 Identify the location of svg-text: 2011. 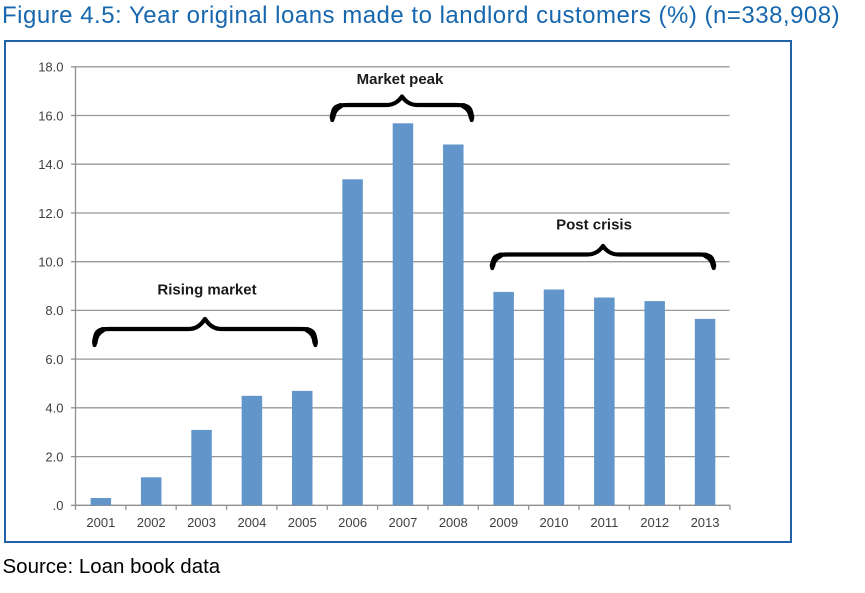
(604, 522).